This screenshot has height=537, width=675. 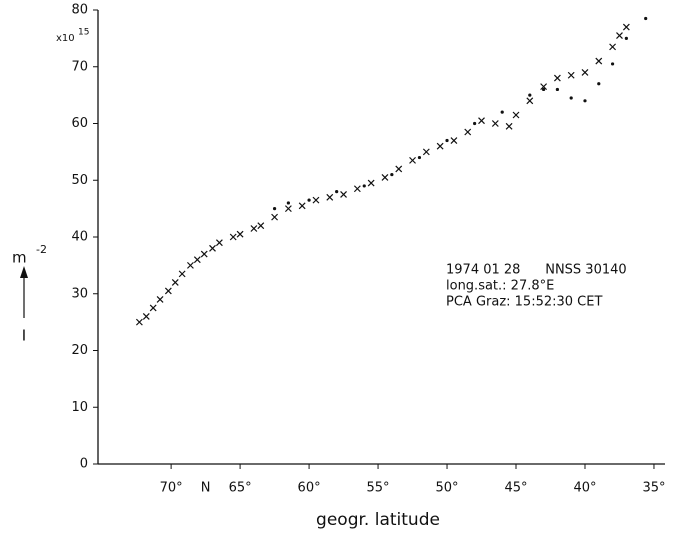 What do you see at coordinates (171, 488) in the screenshot?
I see `x-tick-label: 70°` at bounding box center [171, 488].